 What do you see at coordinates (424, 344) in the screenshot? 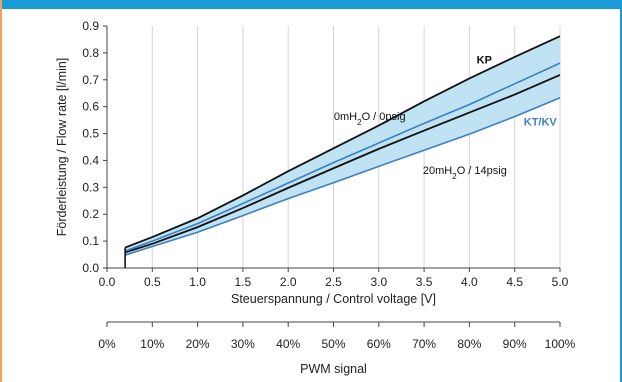
I see `pwm-tick-label: 70%` at bounding box center [424, 344].